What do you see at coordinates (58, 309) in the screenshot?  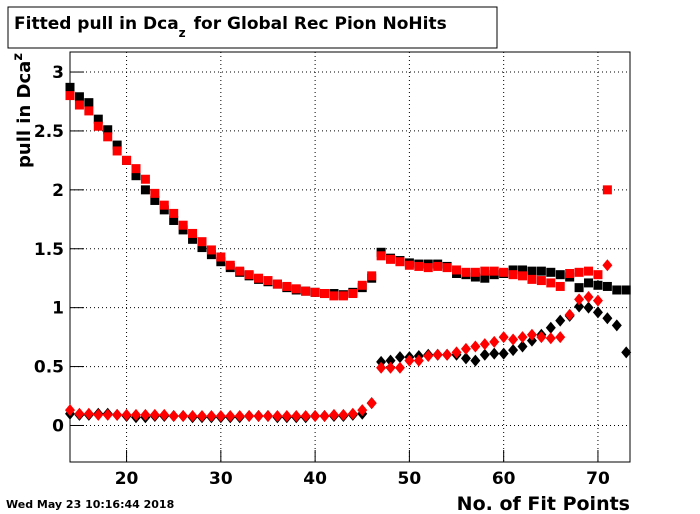 I see `y-tick-label: 1` at bounding box center [58, 309].